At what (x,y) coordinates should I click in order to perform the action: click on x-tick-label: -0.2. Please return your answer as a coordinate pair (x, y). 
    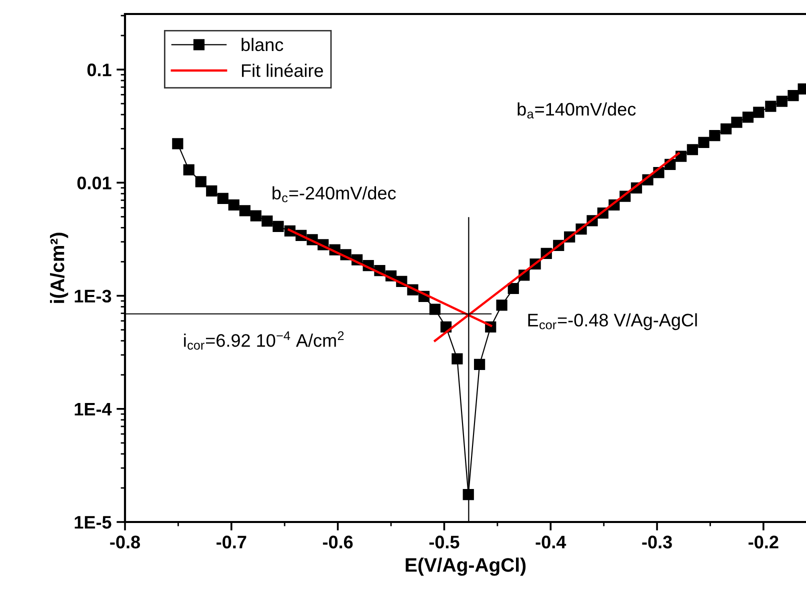
    Looking at the image, I should click on (763, 542).